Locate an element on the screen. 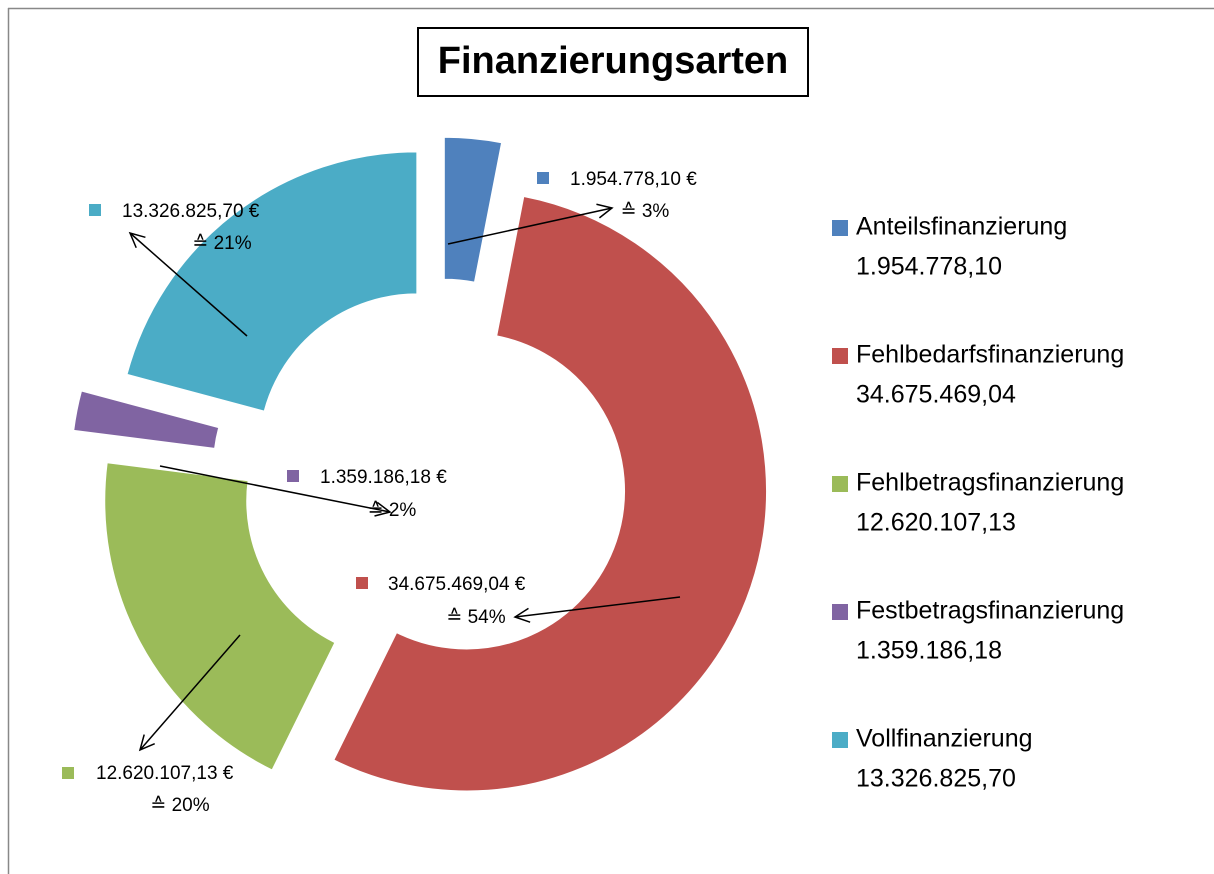  legend-value: 1.954.778,10 is located at coordinates (929, 267).